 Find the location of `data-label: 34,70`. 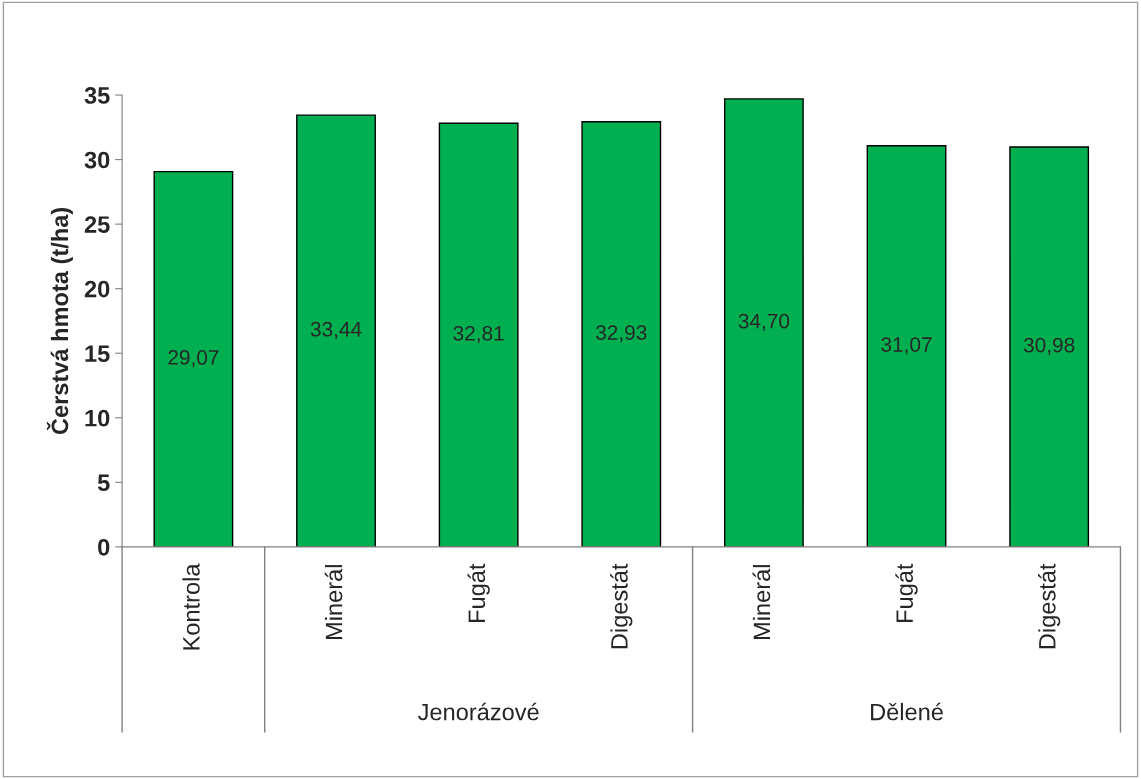

data-label: 34,70 is located at coordinates (764, 322).